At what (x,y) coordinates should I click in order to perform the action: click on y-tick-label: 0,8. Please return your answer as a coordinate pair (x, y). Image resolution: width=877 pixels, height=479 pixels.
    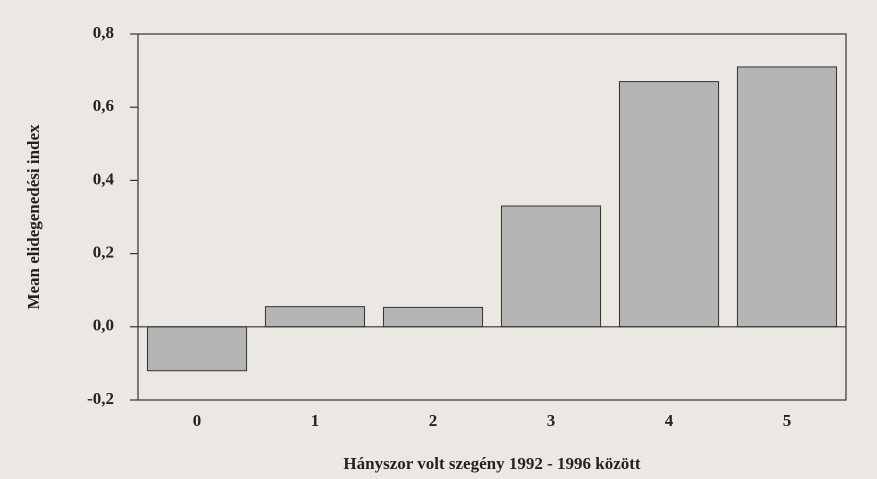
    Looking at the image, I should click on (103, 32).